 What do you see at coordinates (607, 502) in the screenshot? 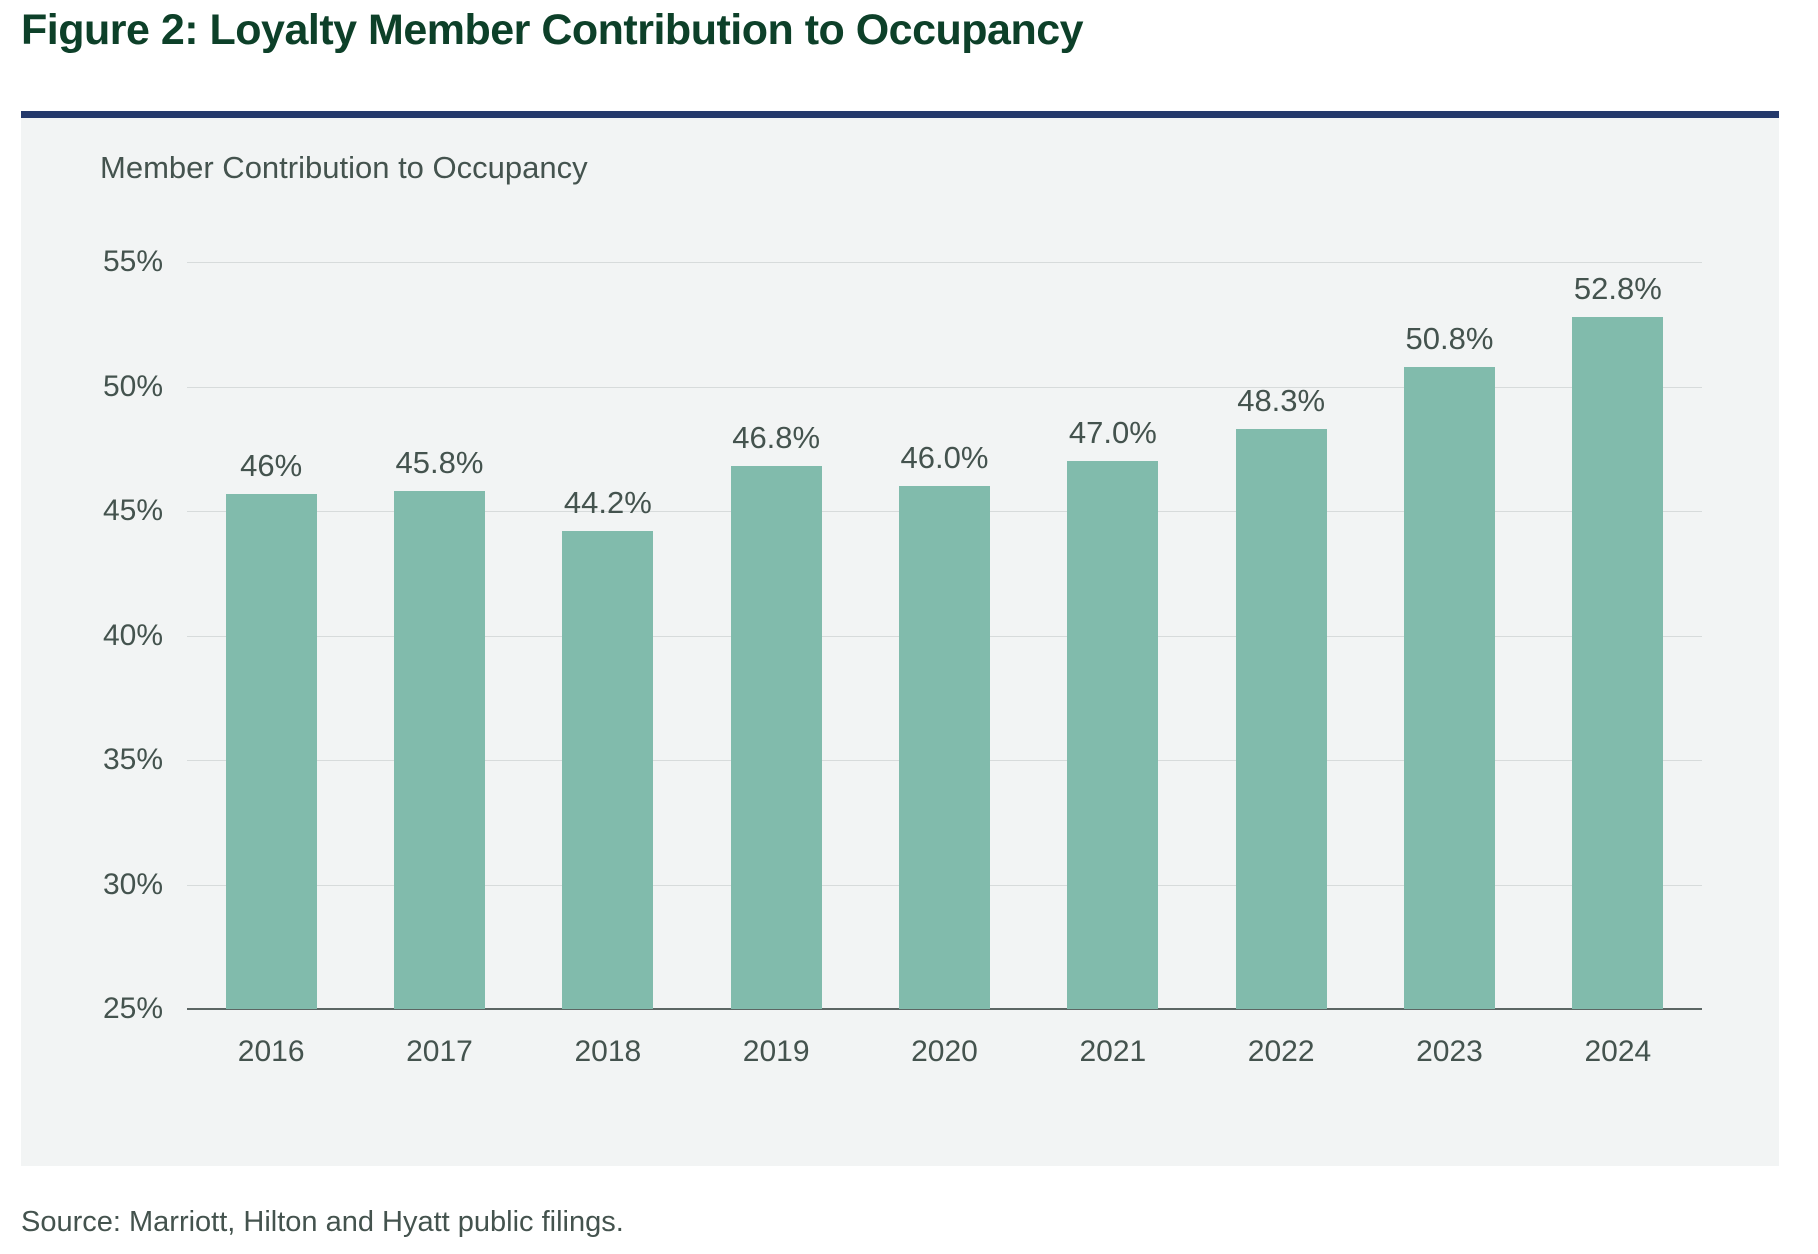
I see `bar-value-label: 44.2%` at bounding box center [607, 502].